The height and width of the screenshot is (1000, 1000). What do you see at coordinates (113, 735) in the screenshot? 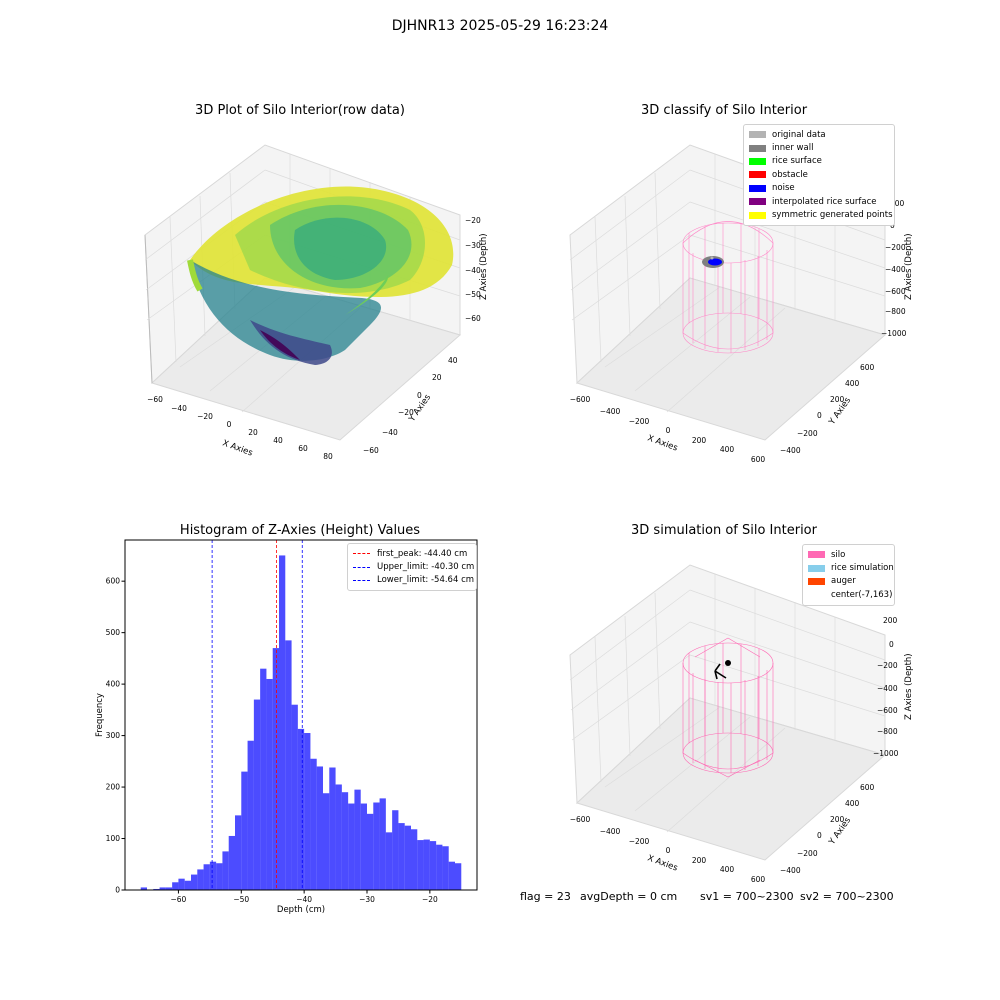
I see `y-tick-label: 300` at bounding box center [113, 735].